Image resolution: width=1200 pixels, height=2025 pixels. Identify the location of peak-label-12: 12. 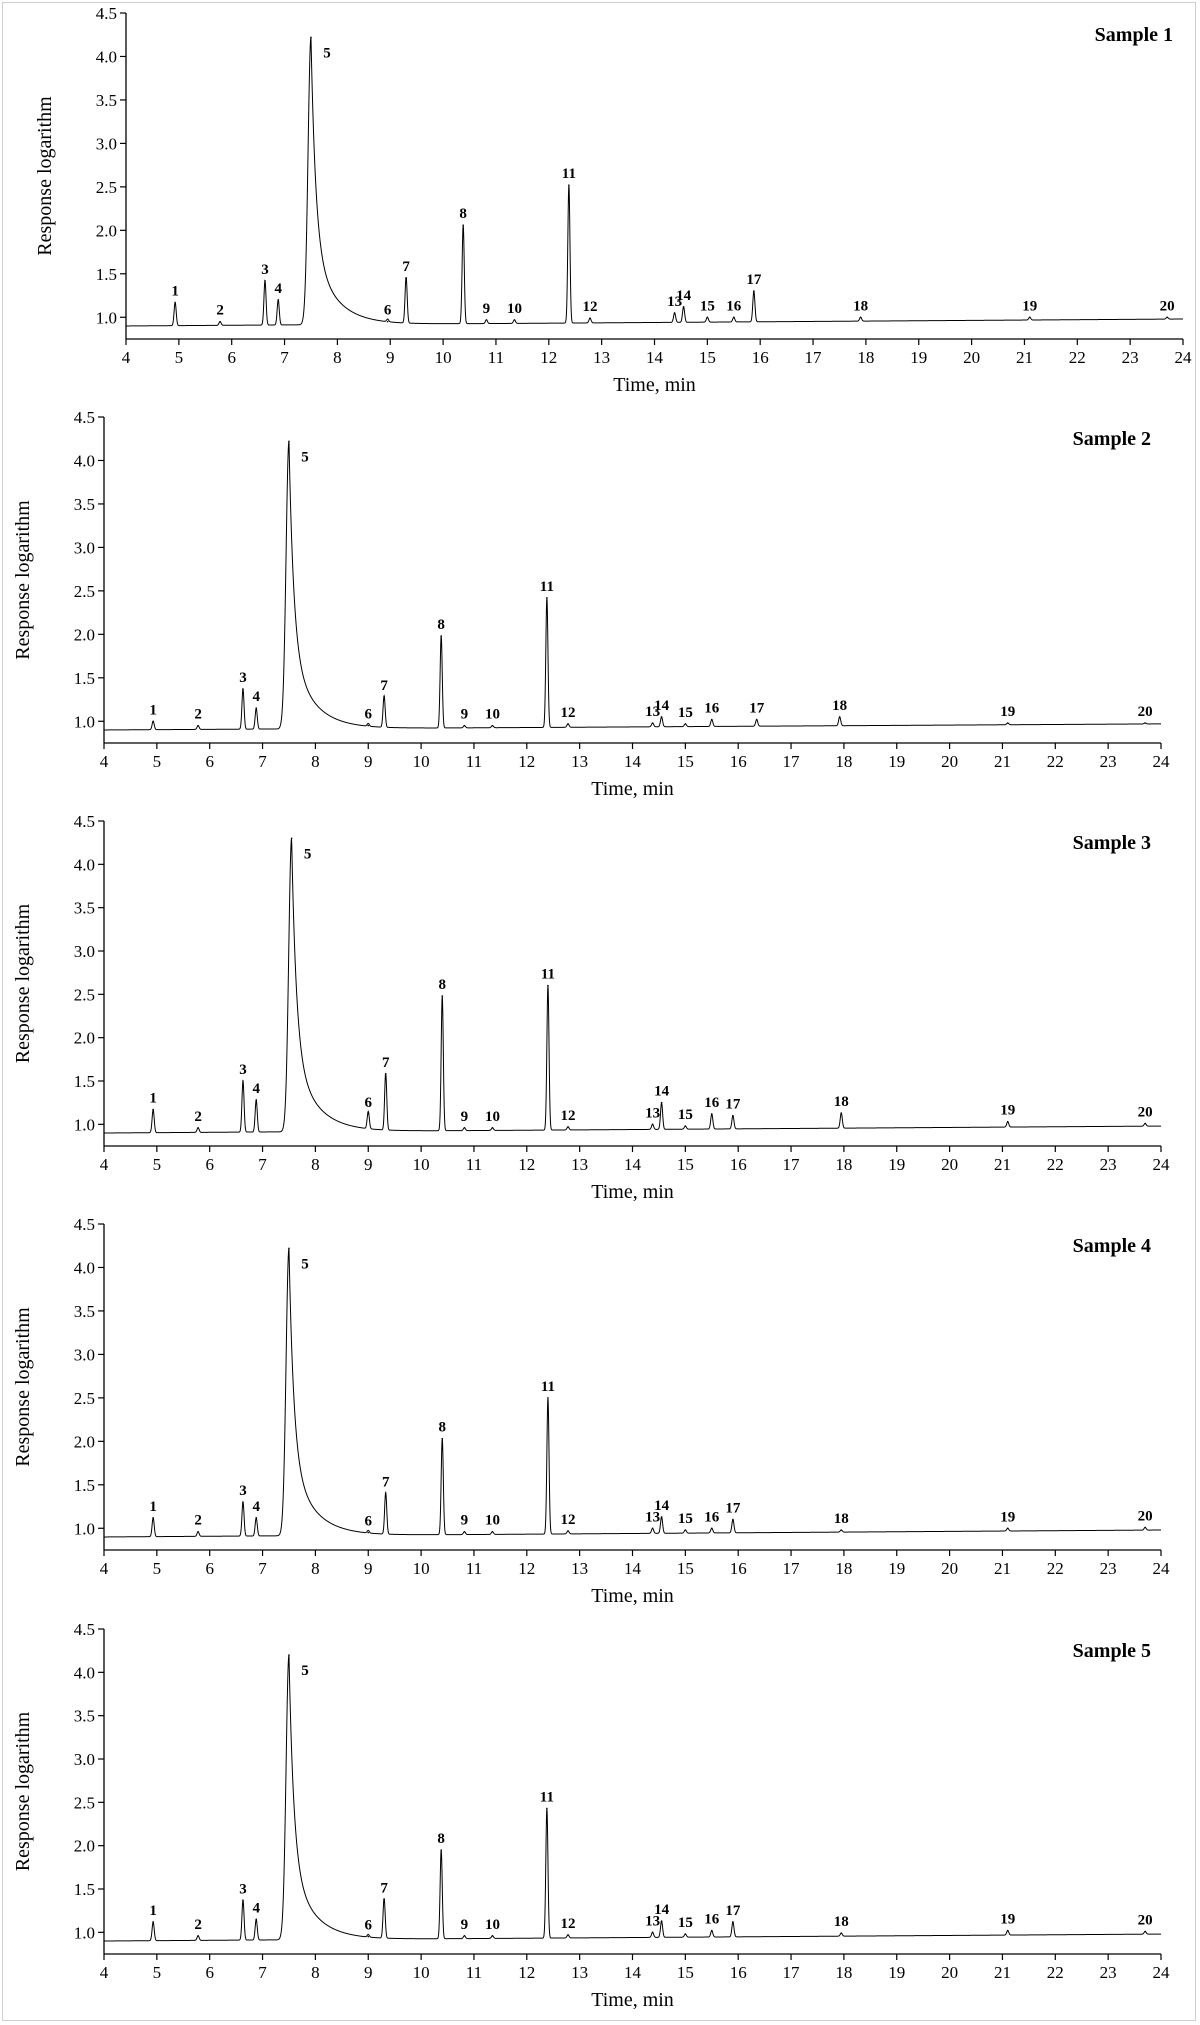
(568, 713).